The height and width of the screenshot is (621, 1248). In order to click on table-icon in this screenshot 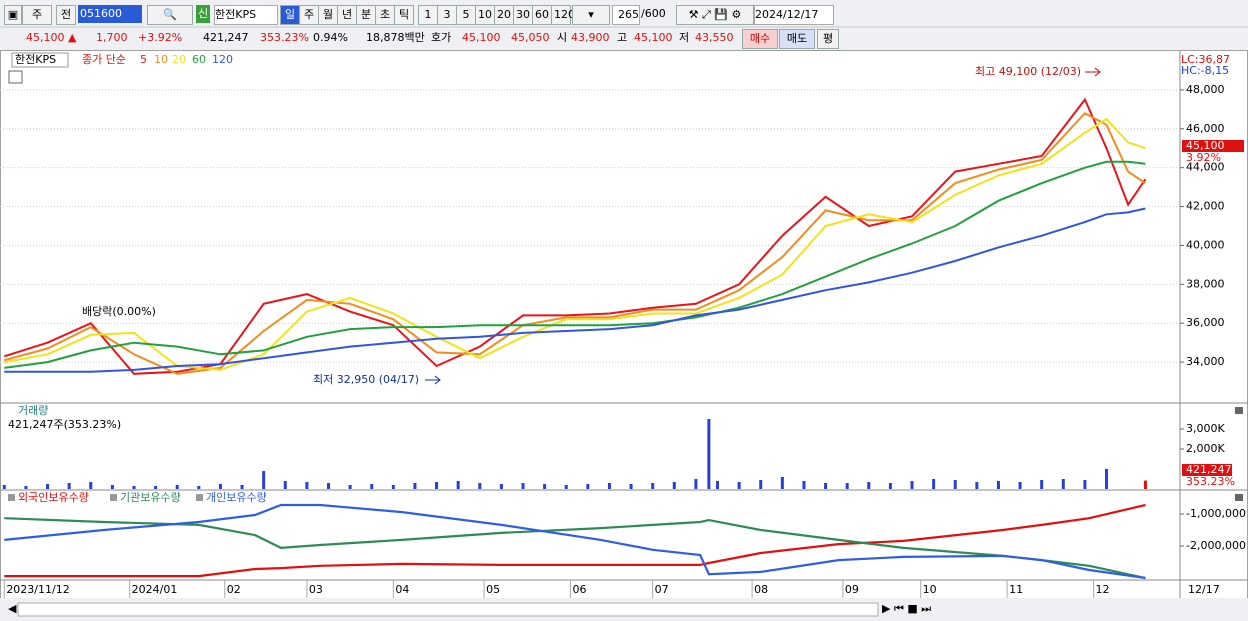, I will do `click(15, 77)`.